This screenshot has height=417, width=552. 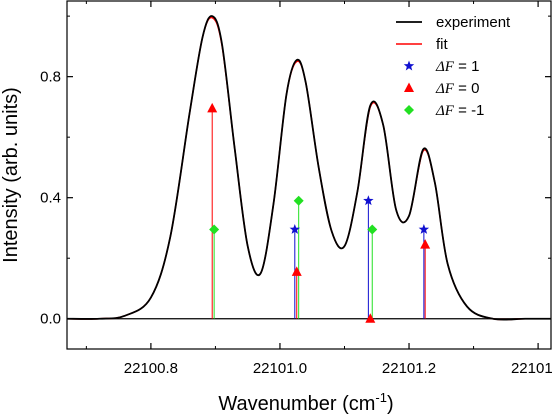 What do you see at coordinates (305, 402) in the screenshot?
I see `x-axis-label: Wavenumber (cm-1)` at bounding box center [305, 402].